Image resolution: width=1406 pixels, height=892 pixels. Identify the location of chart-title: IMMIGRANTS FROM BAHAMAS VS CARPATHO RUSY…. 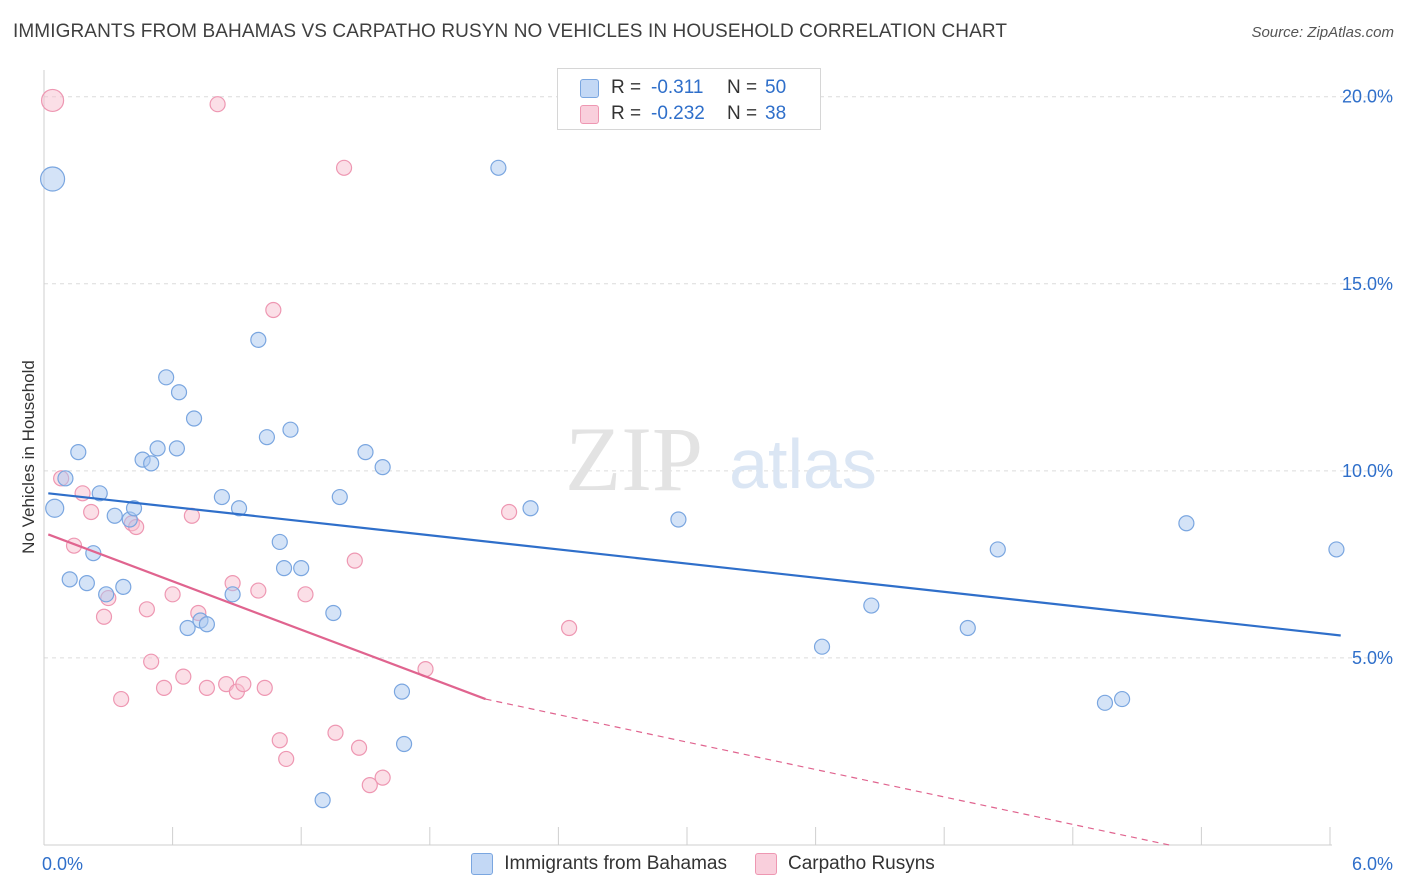
(510, 31).